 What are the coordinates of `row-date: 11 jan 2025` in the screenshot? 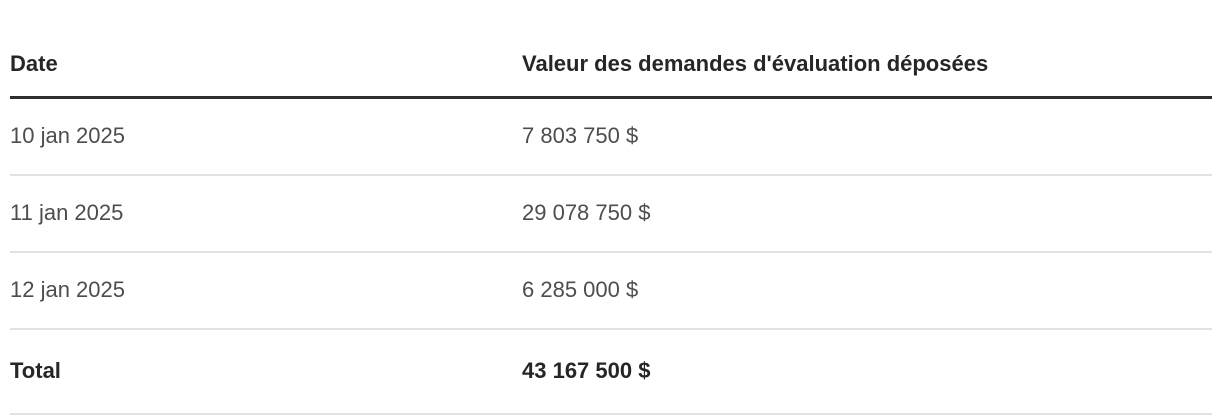 It's located at (266, 214).